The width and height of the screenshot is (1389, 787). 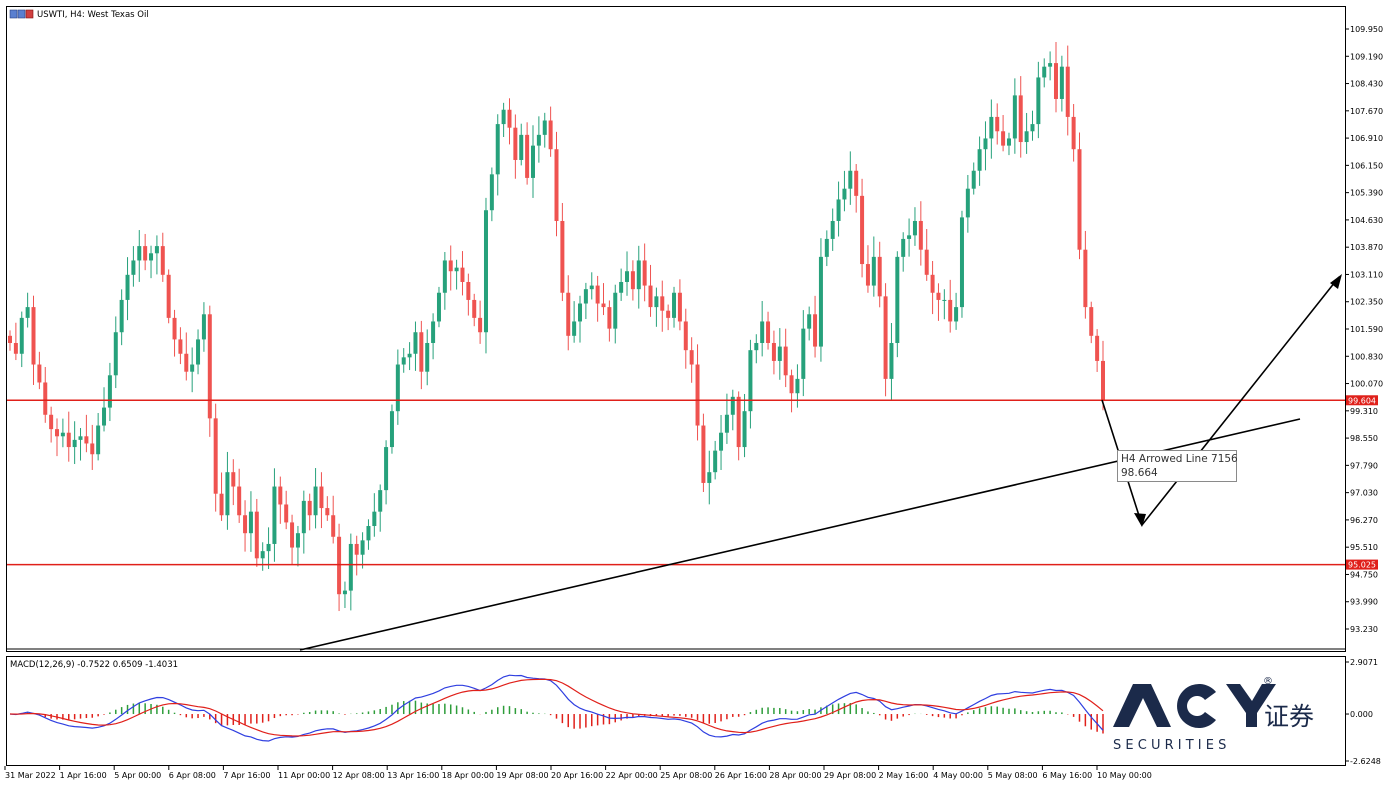 I want to click on chart-title: USWTI, H4: West Texas Oil, so click(x=93, y=15).